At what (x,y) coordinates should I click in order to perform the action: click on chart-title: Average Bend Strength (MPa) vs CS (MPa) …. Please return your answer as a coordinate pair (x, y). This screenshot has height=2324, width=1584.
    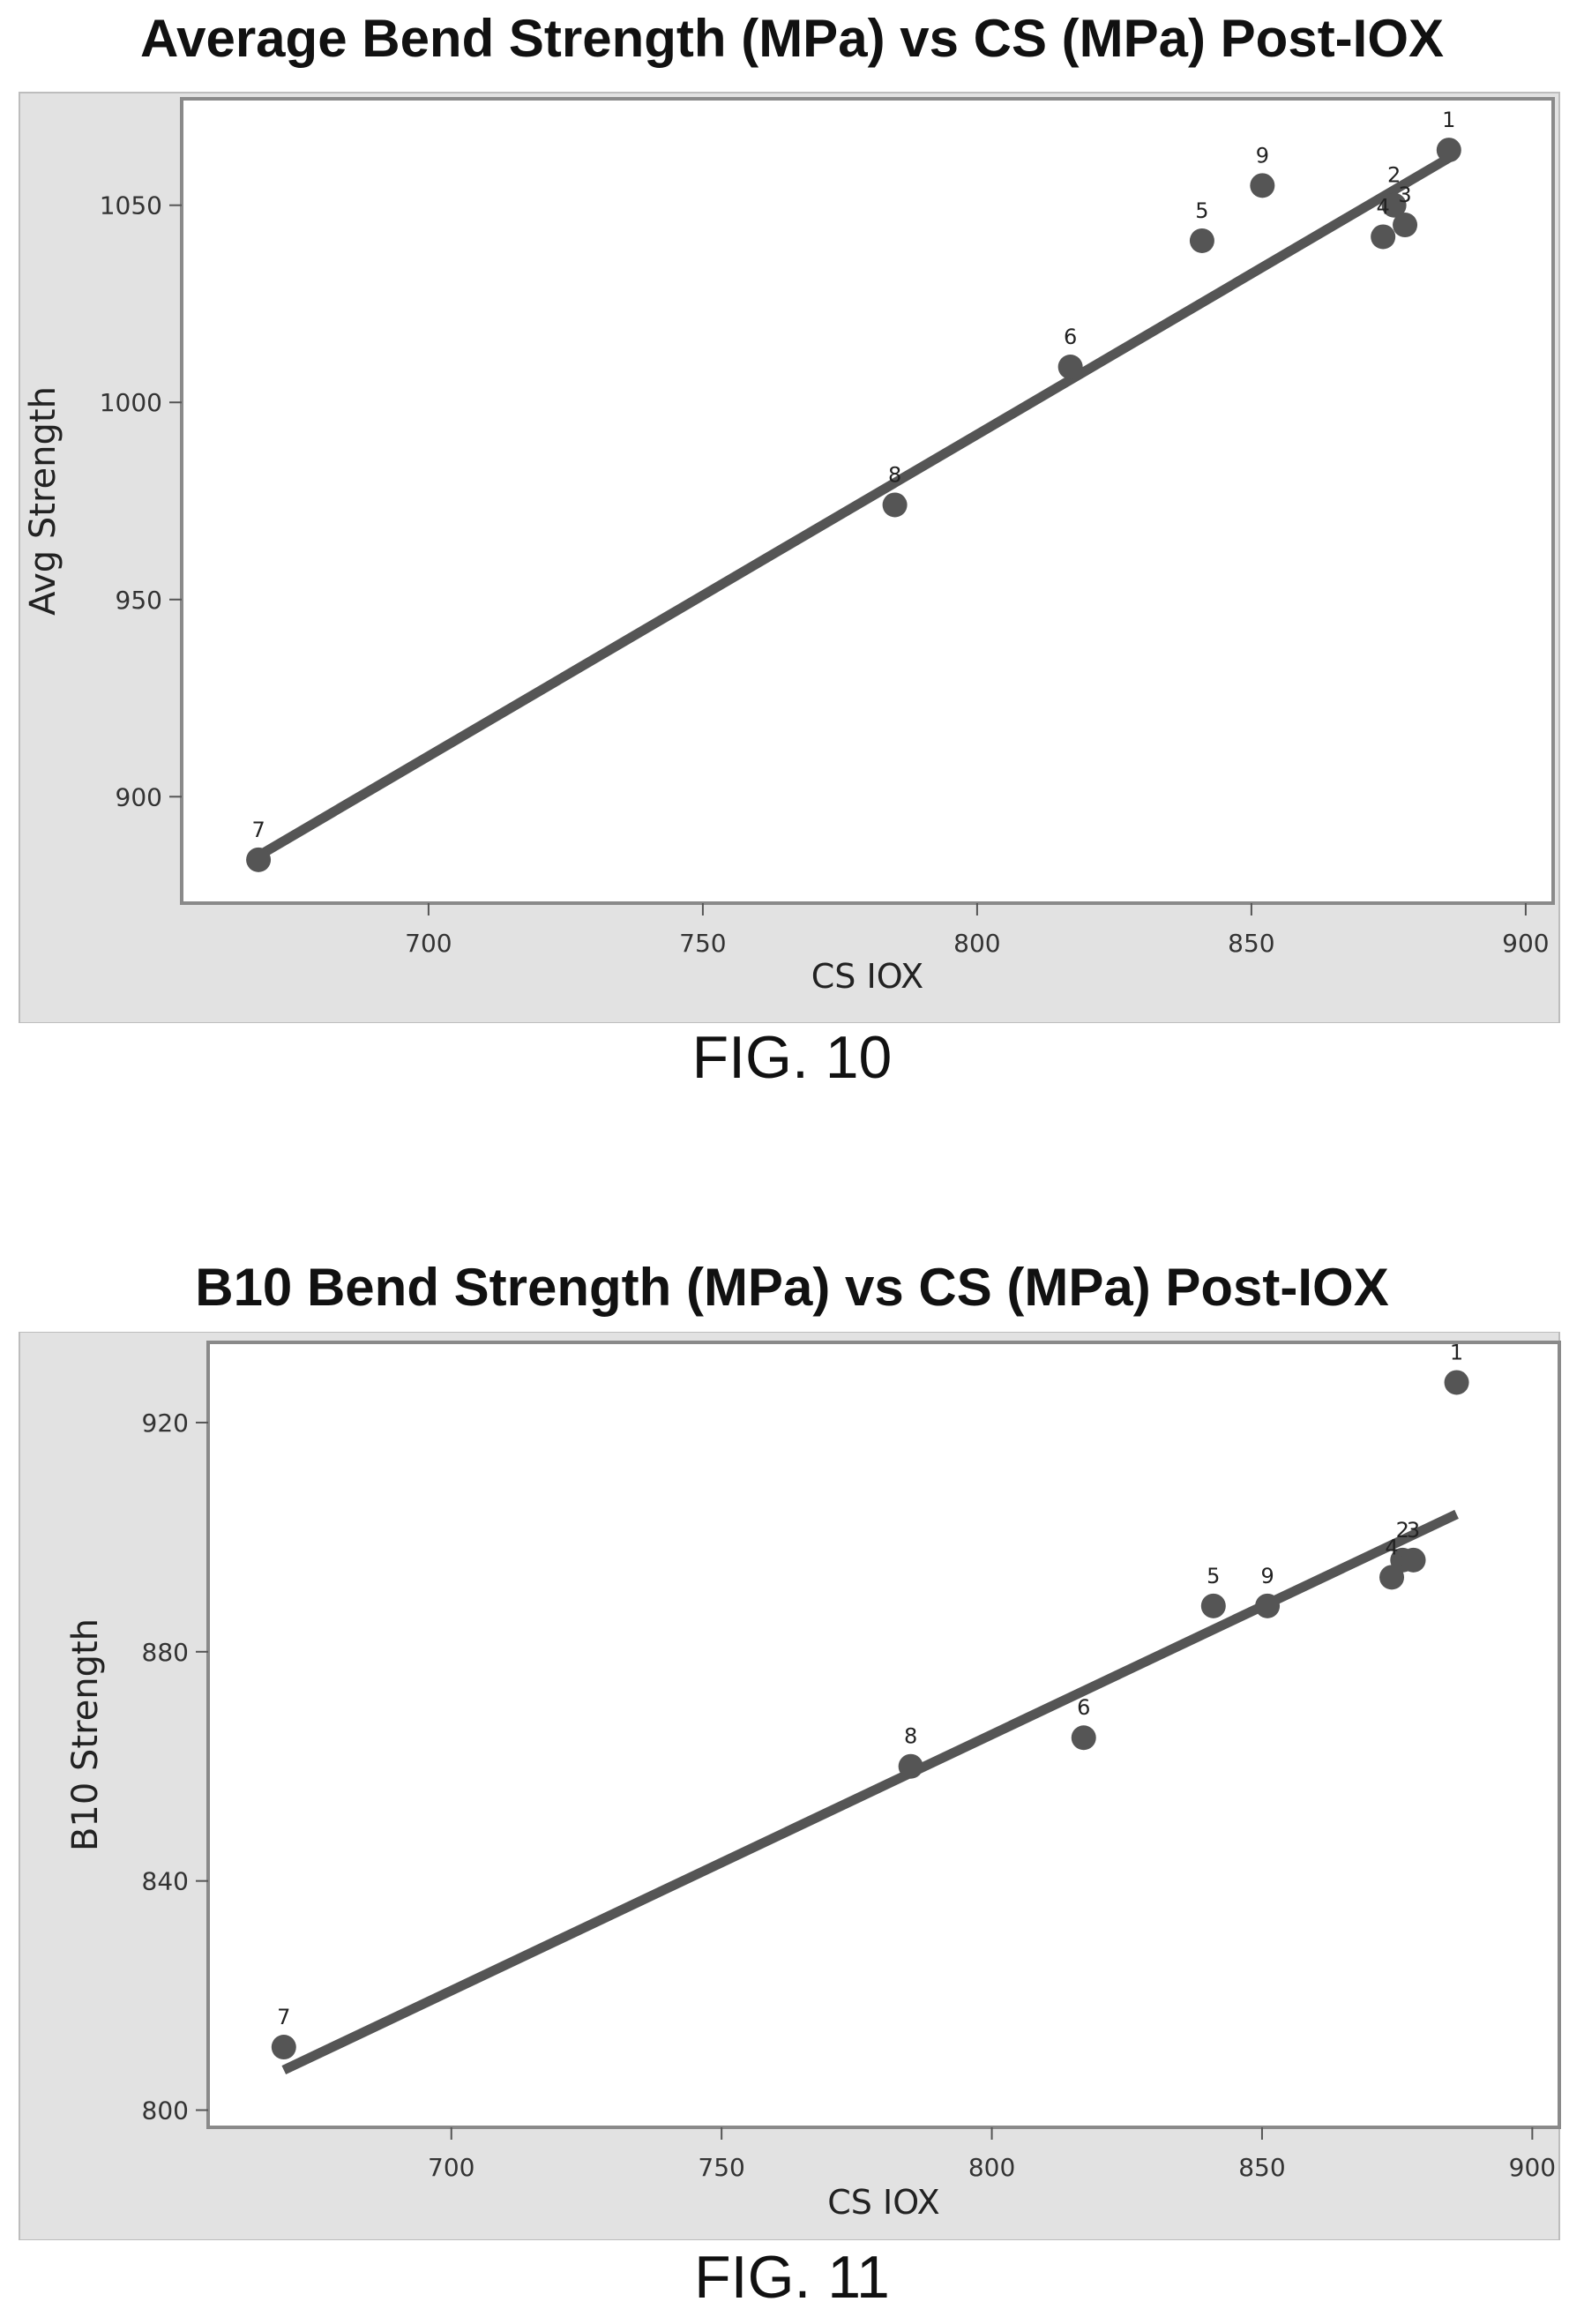
    Looking at the image, I should click on (792, 39).